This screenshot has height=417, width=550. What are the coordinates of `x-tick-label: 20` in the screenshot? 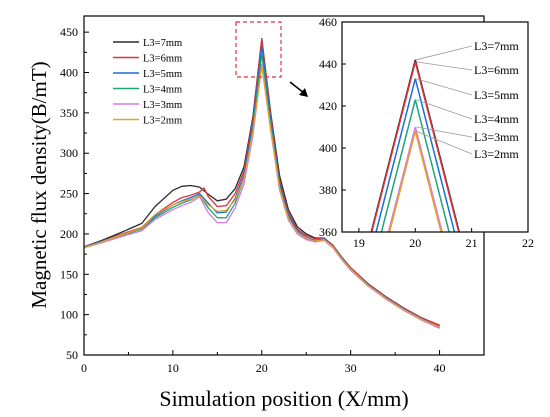 It's located at (262, 368).